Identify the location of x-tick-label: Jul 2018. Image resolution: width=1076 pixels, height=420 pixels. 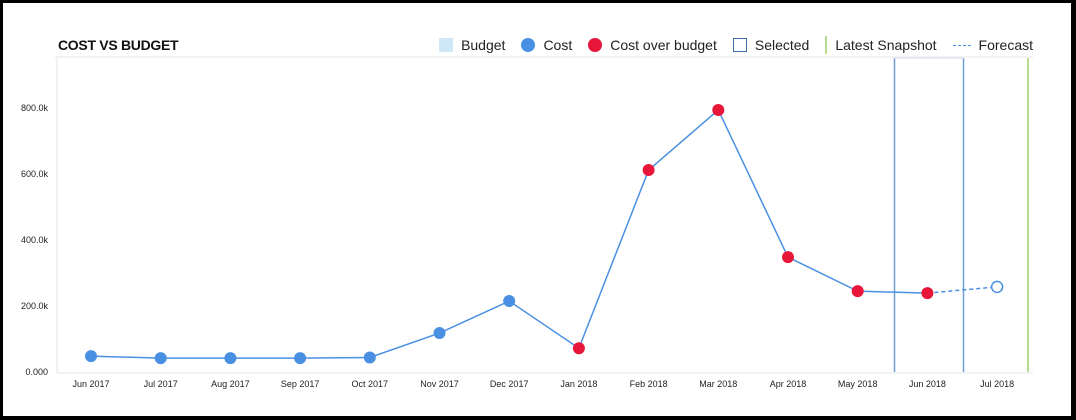
(997, 384).